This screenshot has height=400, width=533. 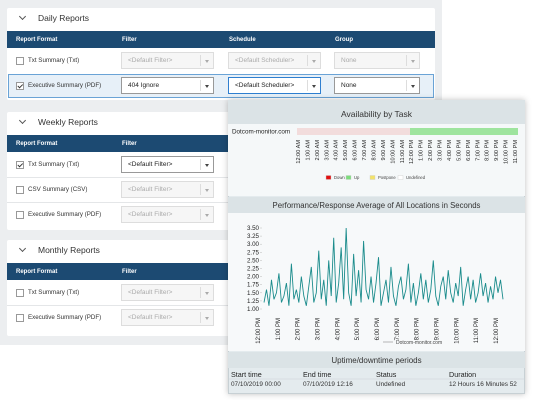 I want to click on section-title: Daily Reports, so click(x=64, y=18).